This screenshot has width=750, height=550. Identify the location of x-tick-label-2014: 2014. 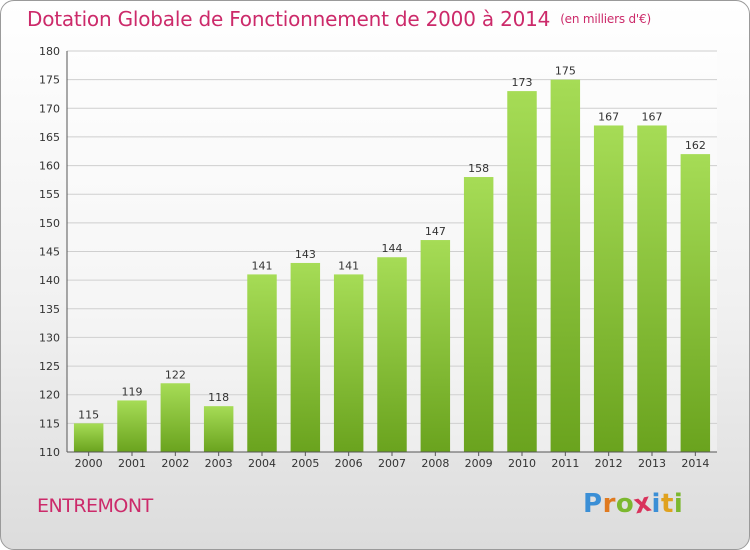
(695, 463).